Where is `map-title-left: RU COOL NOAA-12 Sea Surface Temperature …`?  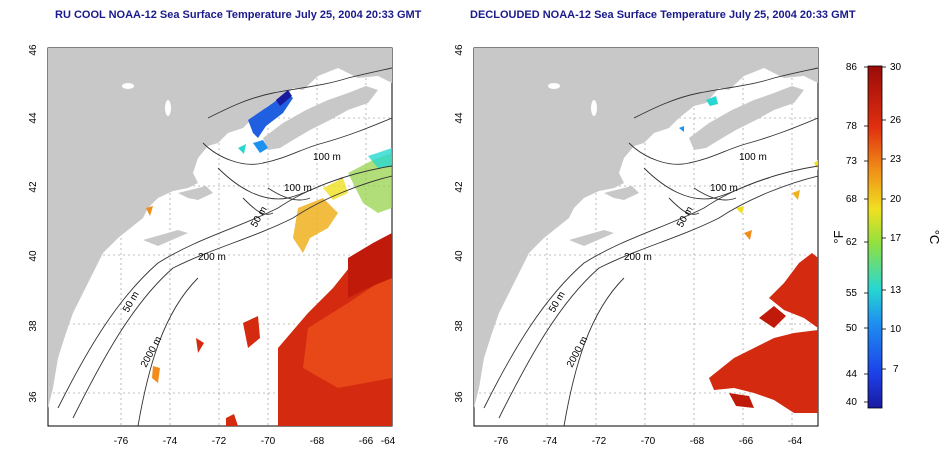
map-title-left: RU COOL NOAA-12 Sea Surface Temperature … is located at coordinates (238, 15).